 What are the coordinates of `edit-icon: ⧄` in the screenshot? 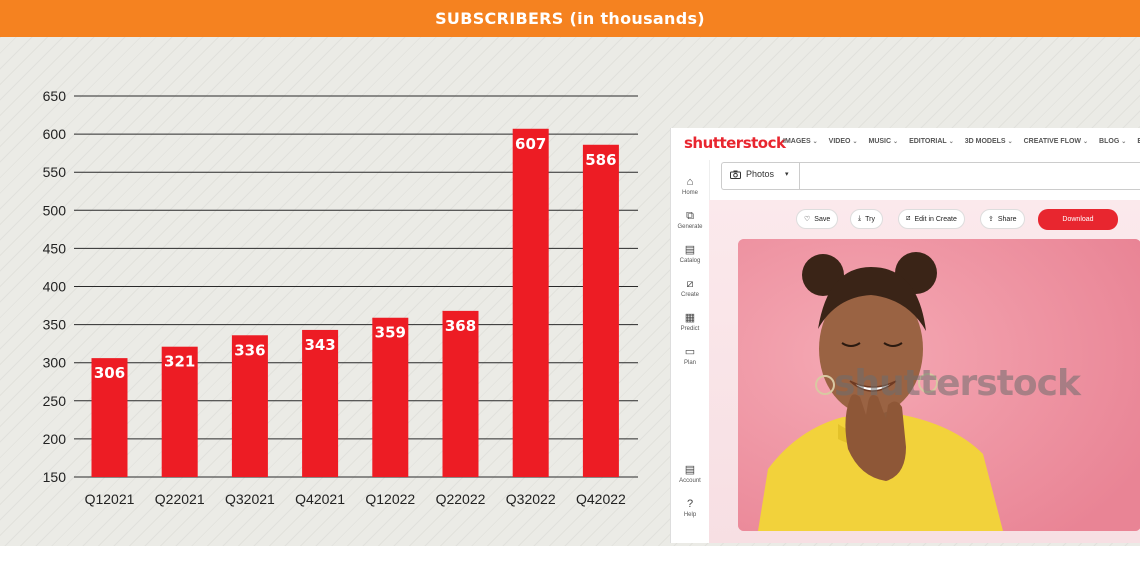 It's located at (908, 218).